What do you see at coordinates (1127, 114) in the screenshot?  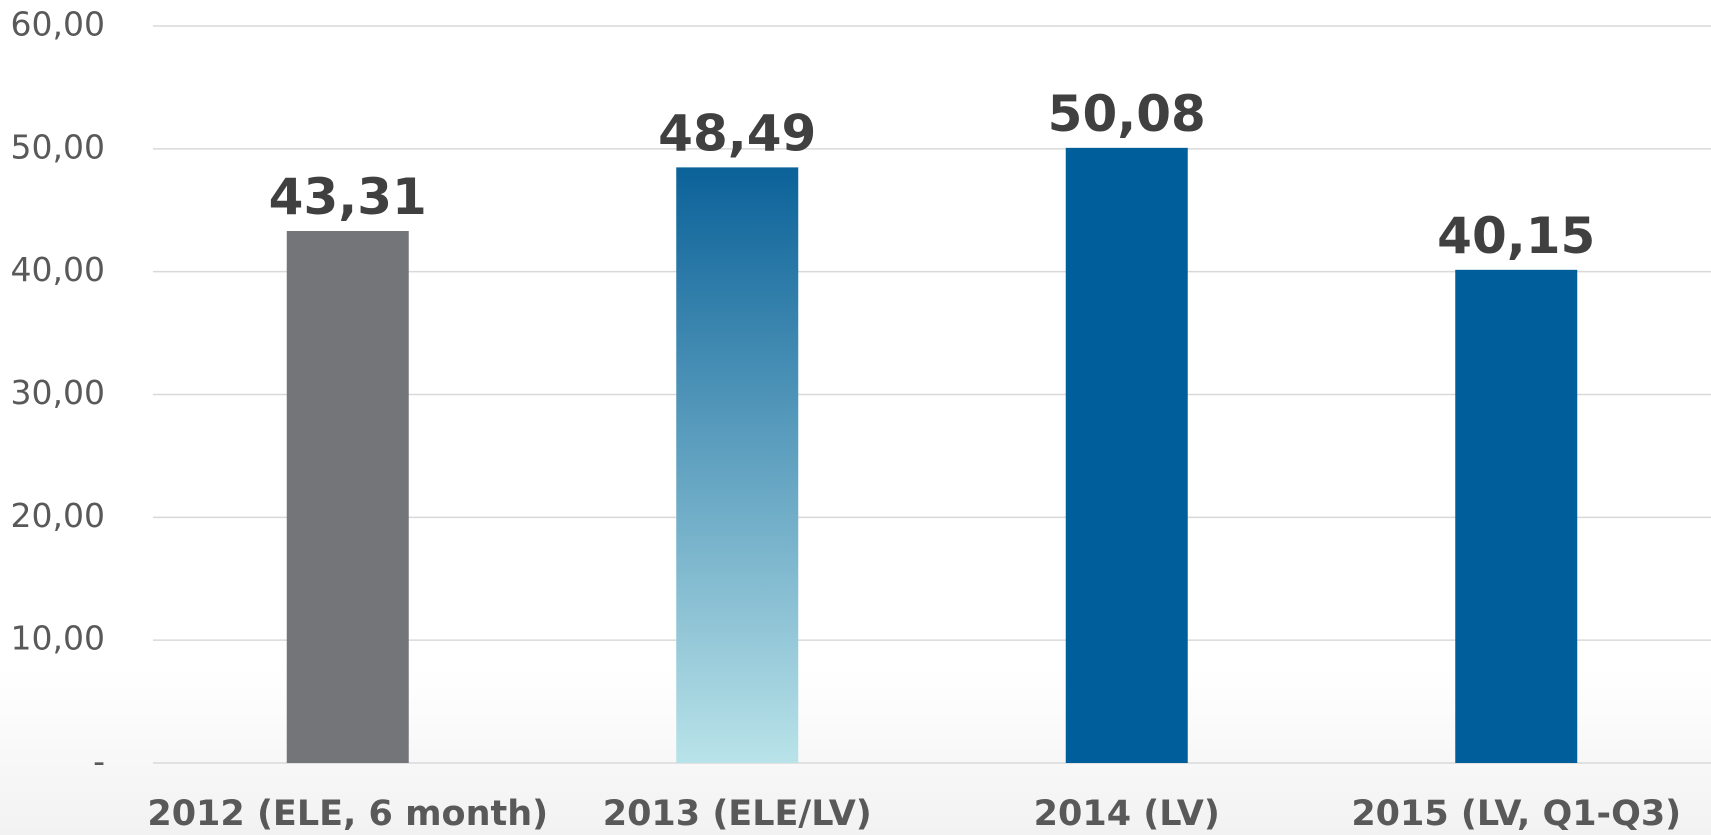 I see `data-label: 50,08` at bounding box center [1127, 114].